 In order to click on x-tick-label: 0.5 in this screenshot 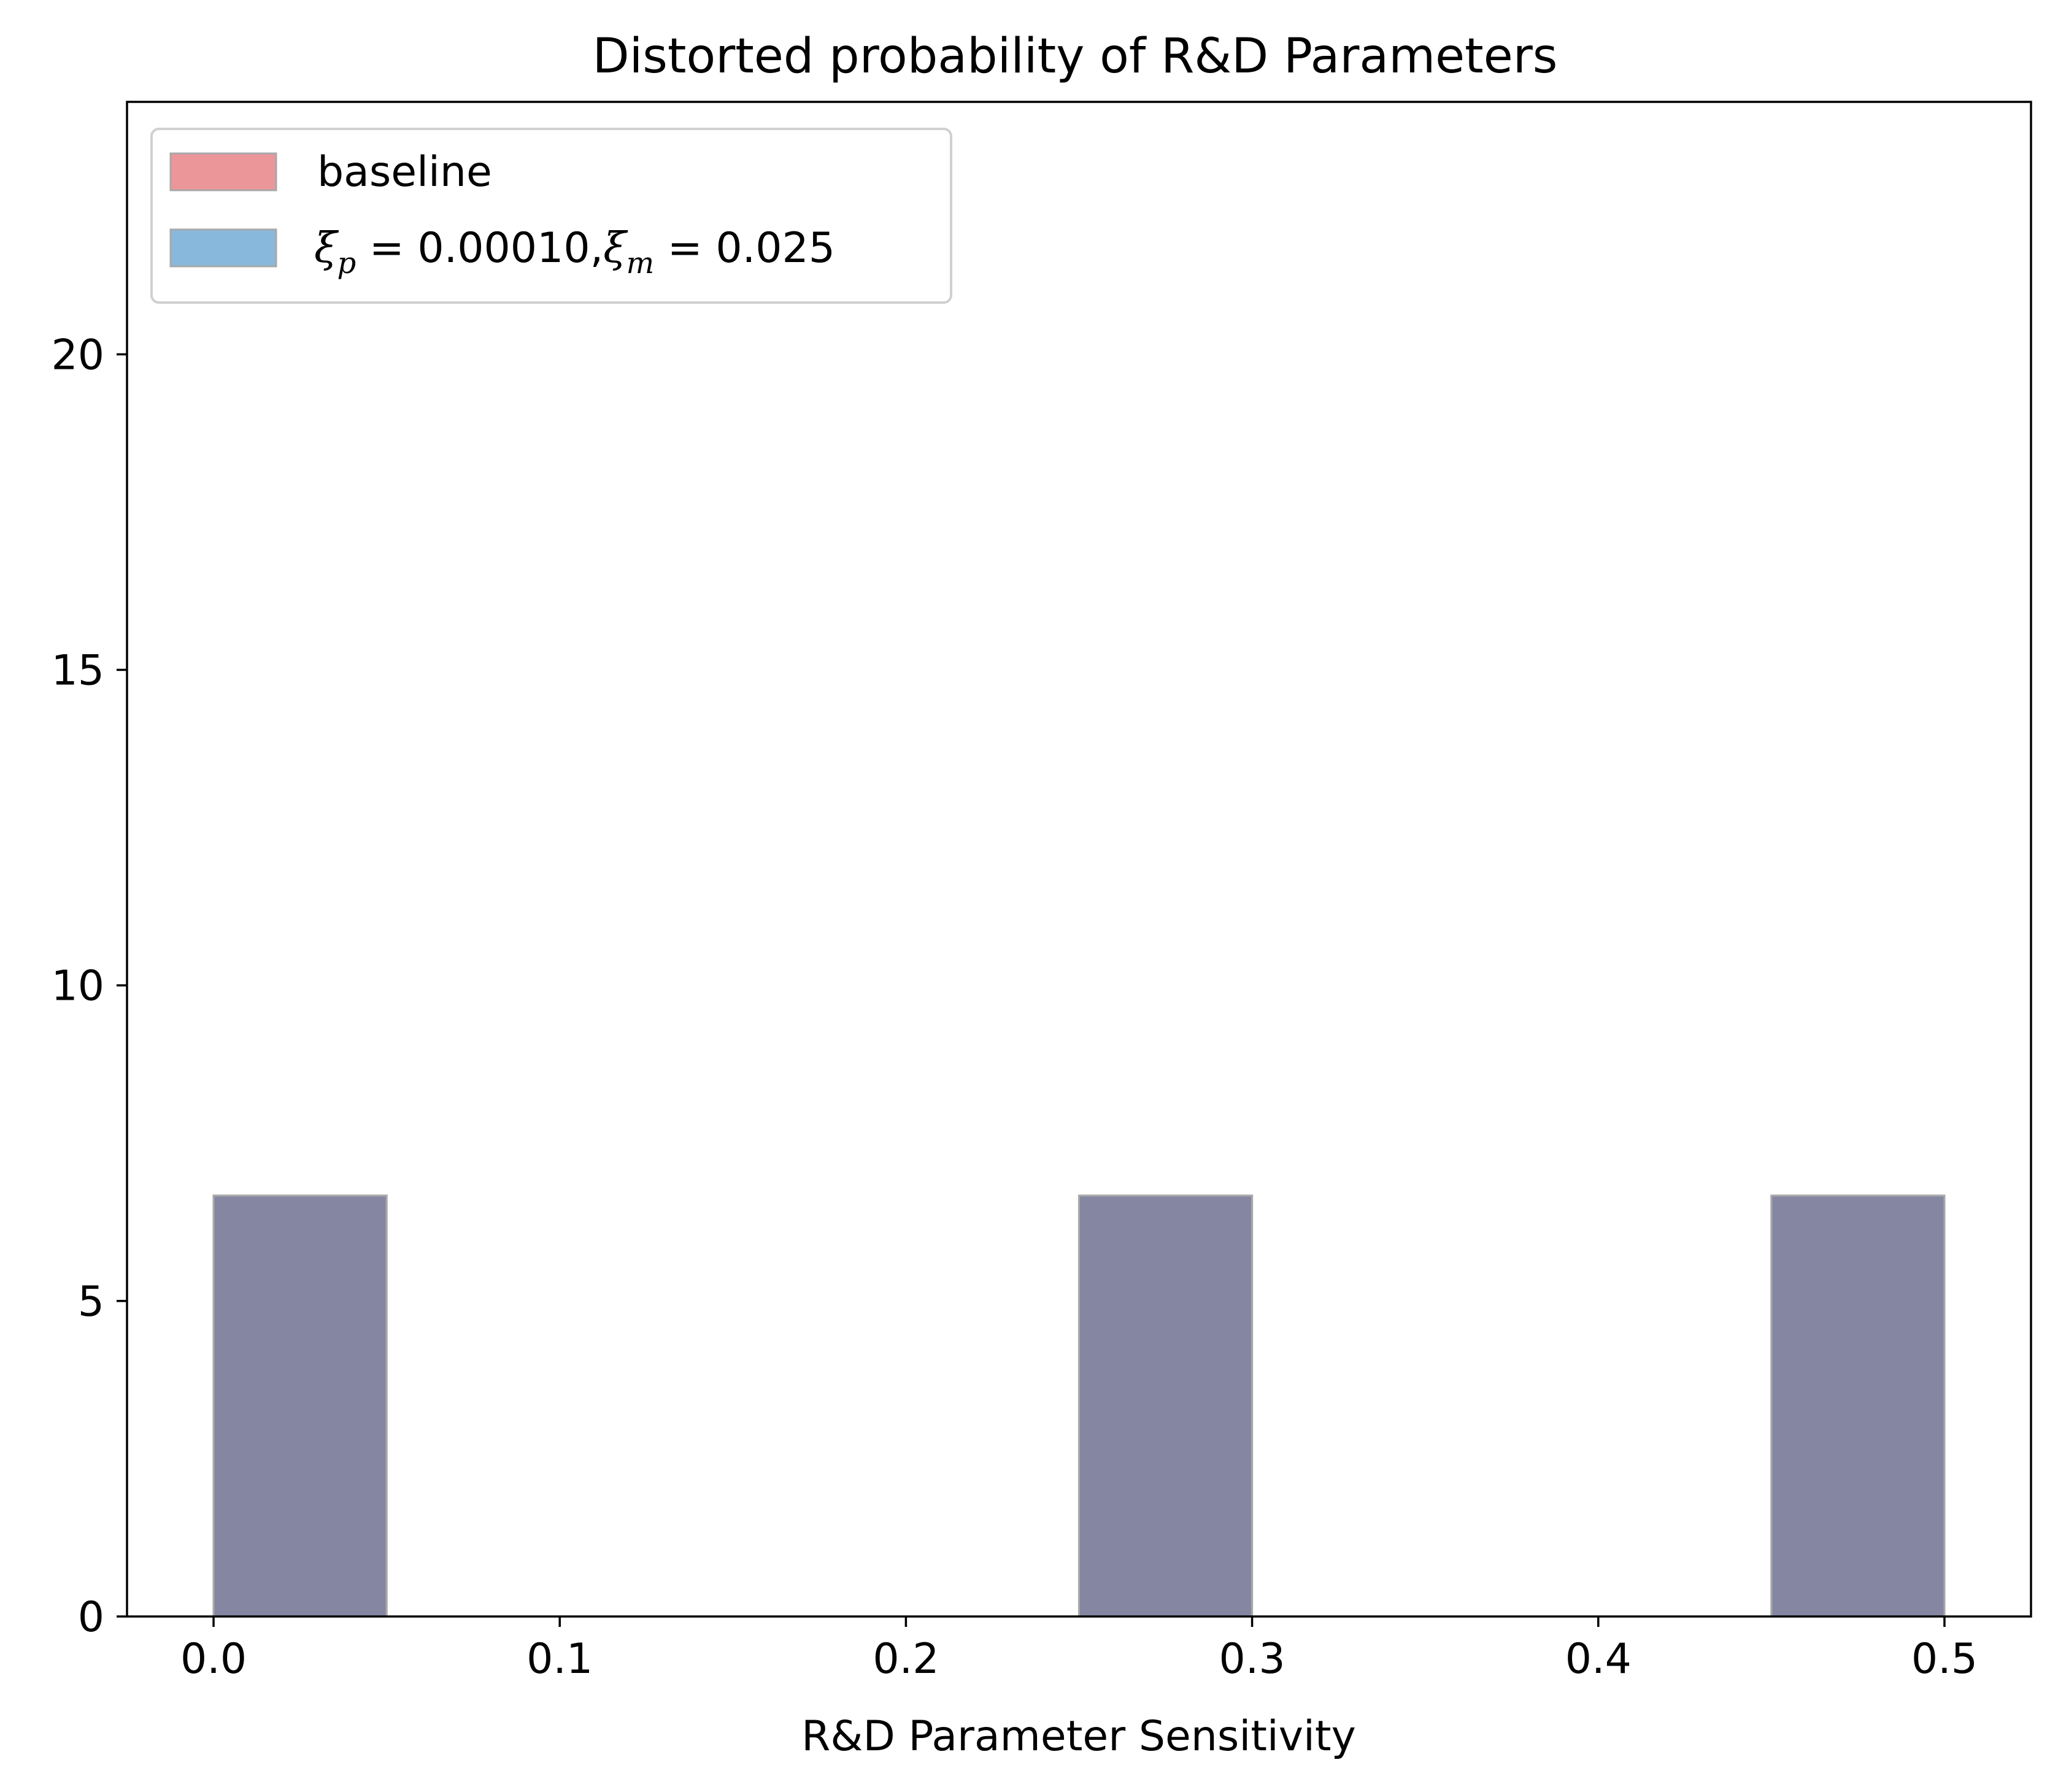, I will do `click(1944, 1659)`.